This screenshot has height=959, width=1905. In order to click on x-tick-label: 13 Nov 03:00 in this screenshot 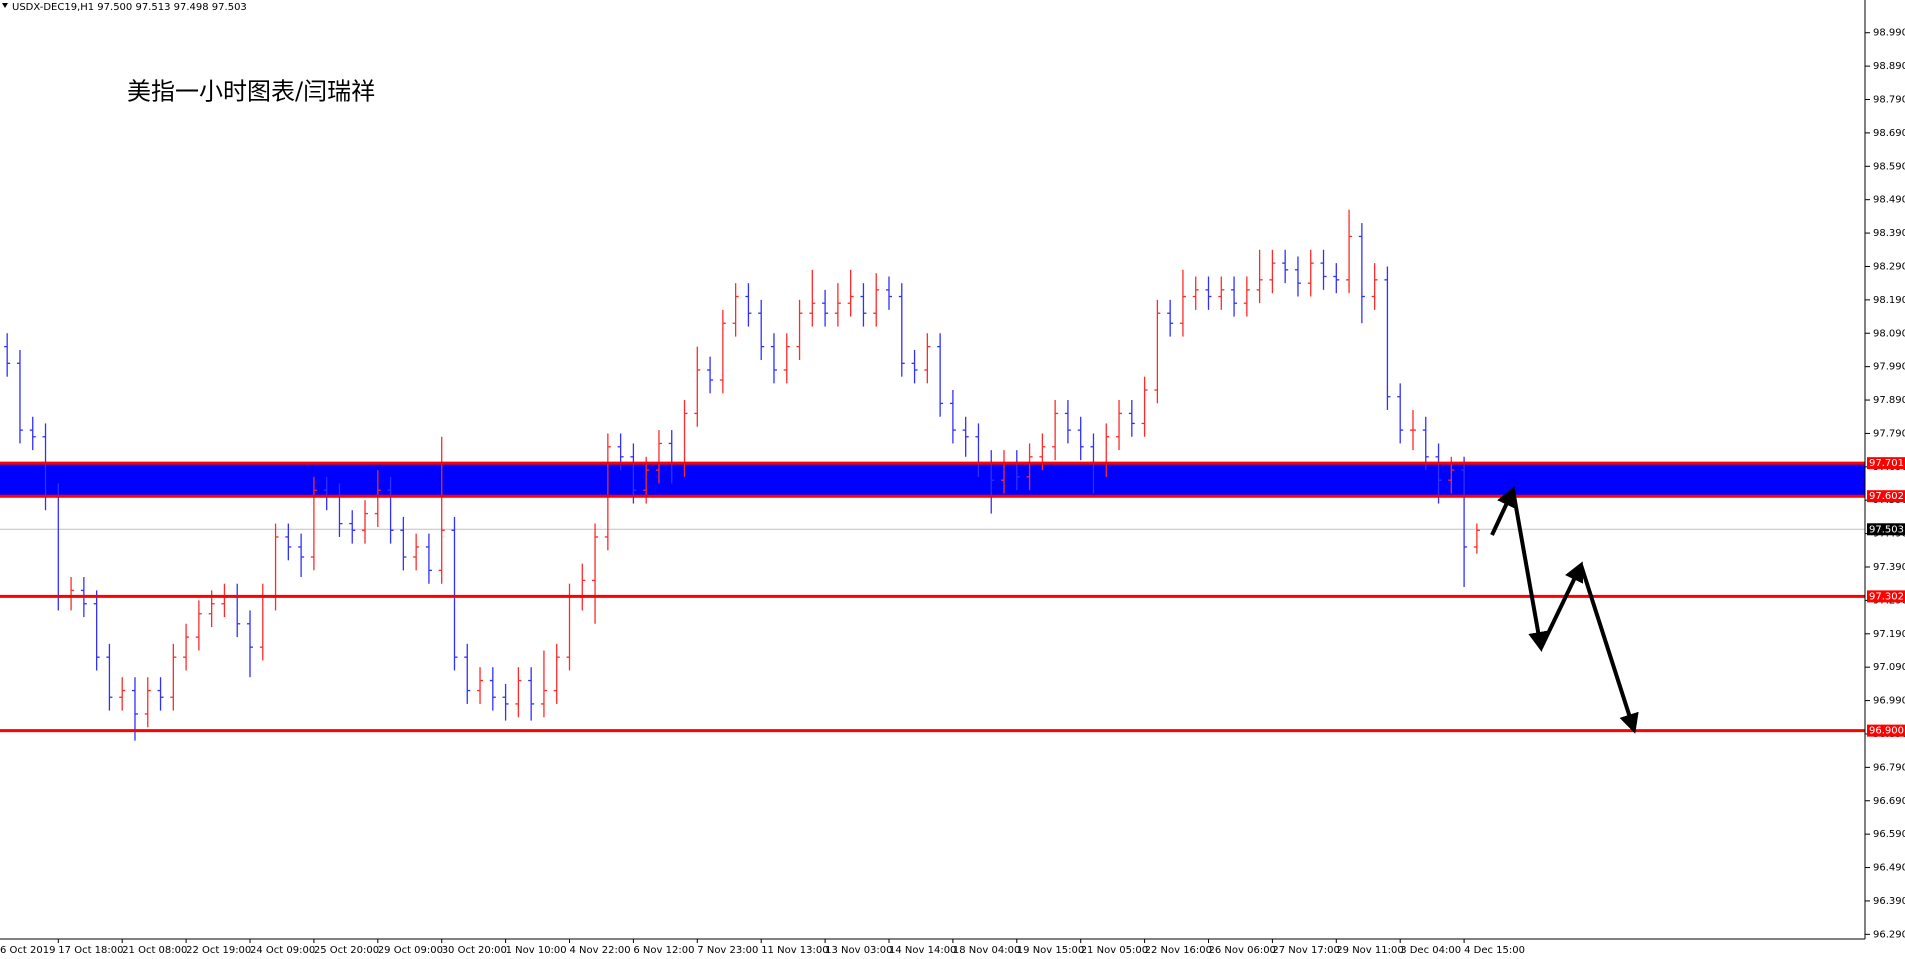, I will do `click(858, 950)`.